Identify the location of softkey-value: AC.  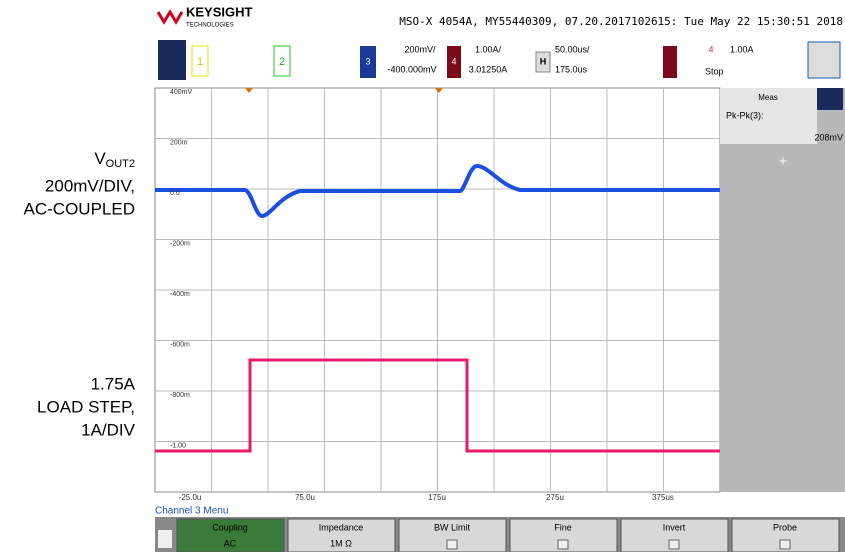
(230, 543).